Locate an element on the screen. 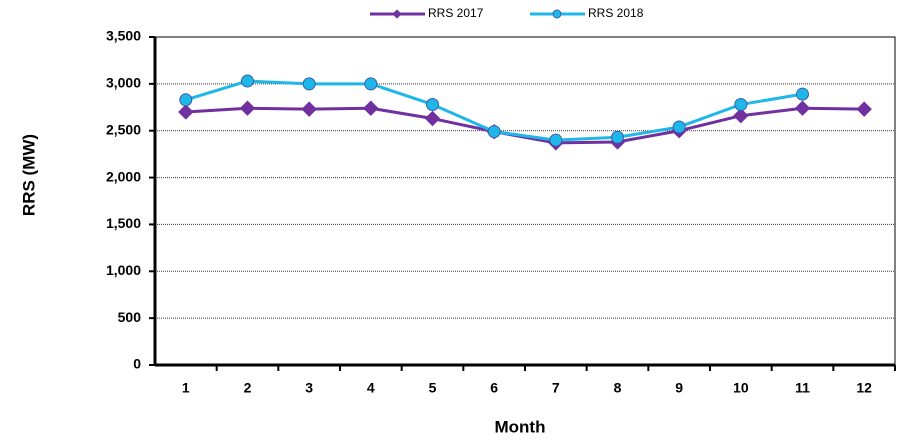  x-tick-label: 7 is located at coordinates (556, 388).